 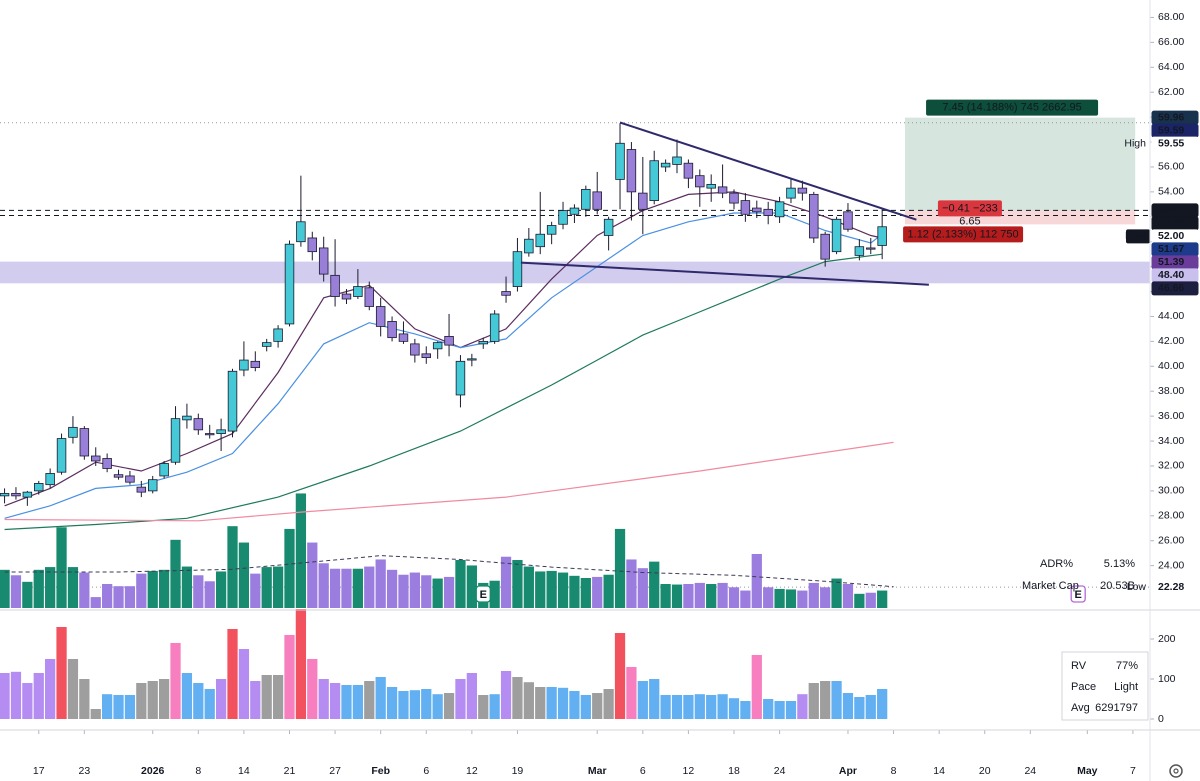 What do you see at coordinates (1171, 565) in the screenshot?
I see `y-tick-label: 24.00` at bounding box center [1171, 565].